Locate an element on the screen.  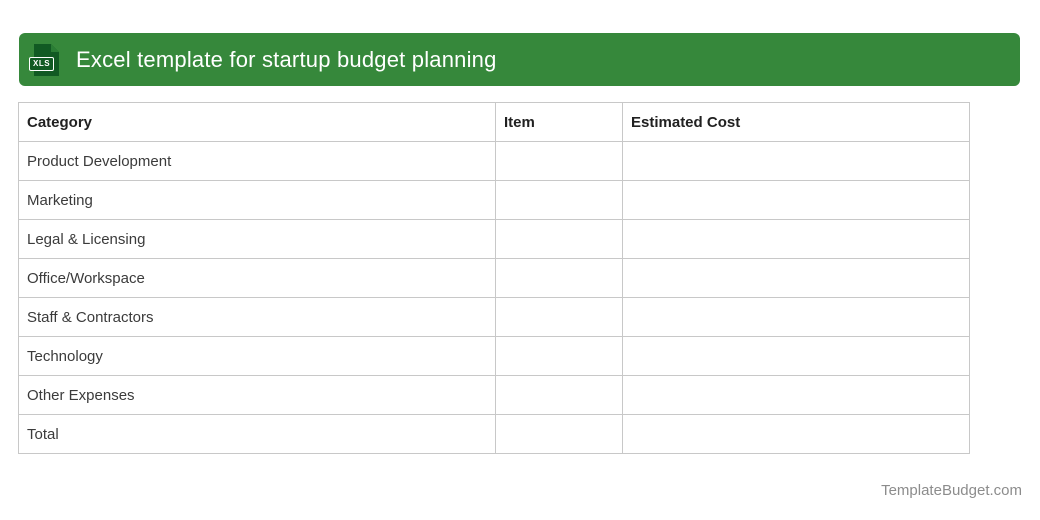
category-cell: Product Development is located at coordinates (257, 161).